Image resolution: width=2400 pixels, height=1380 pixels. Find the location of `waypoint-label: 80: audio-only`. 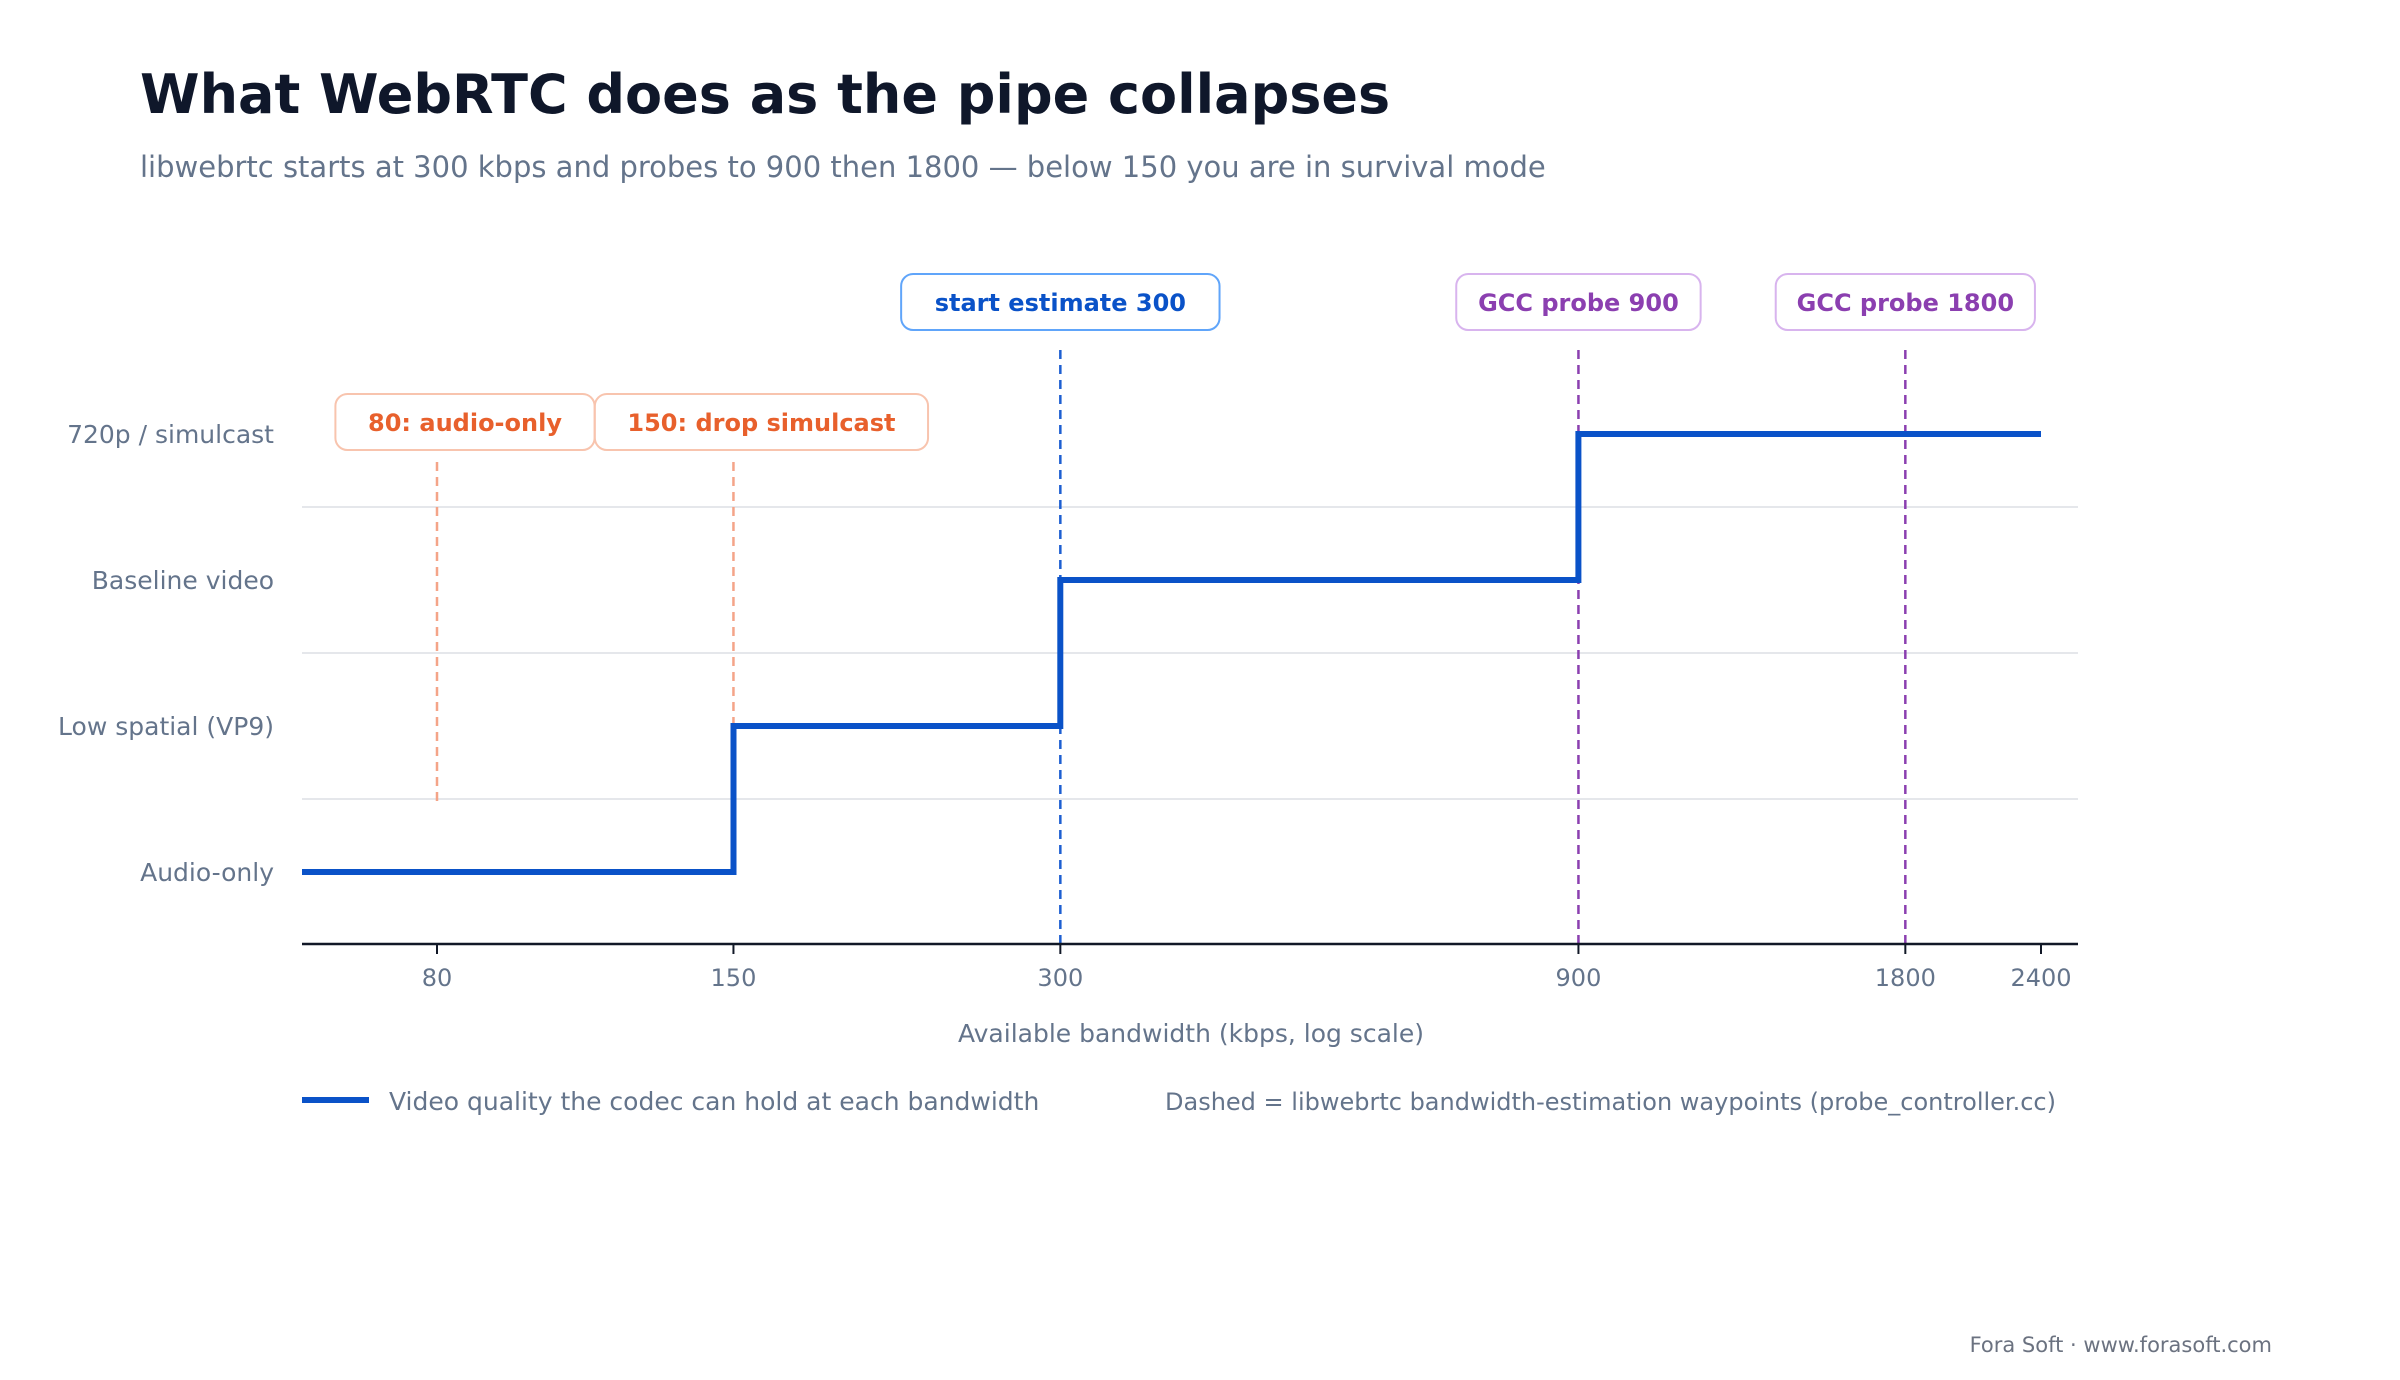

waypoint-label: 80: audio-only is located at coordinates (465, 423).